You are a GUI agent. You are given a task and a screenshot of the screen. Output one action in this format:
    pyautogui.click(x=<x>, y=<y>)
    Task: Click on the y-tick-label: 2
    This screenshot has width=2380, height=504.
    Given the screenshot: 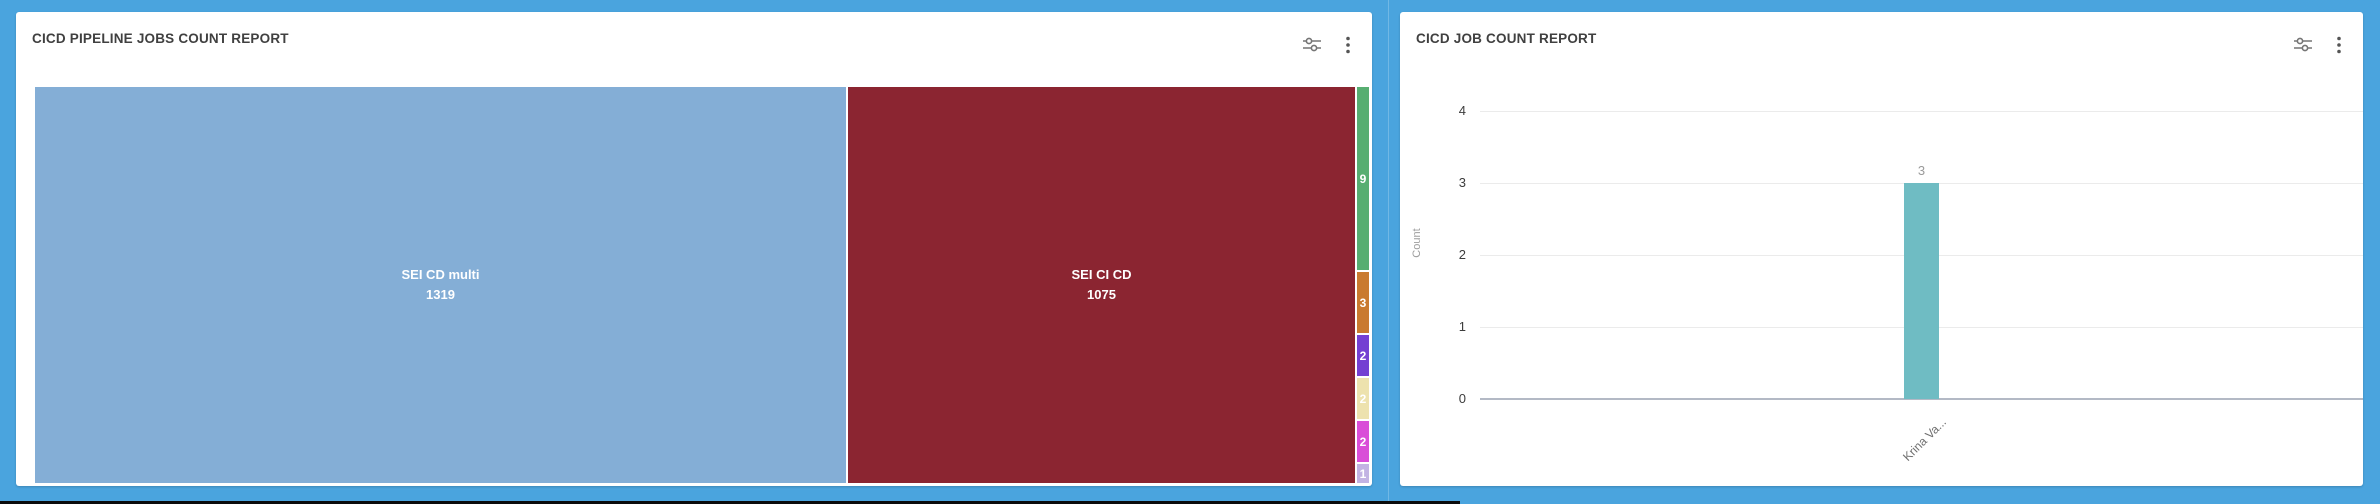 What is the action you would take?
    pyautogui.click(x=1462, y=254)
    